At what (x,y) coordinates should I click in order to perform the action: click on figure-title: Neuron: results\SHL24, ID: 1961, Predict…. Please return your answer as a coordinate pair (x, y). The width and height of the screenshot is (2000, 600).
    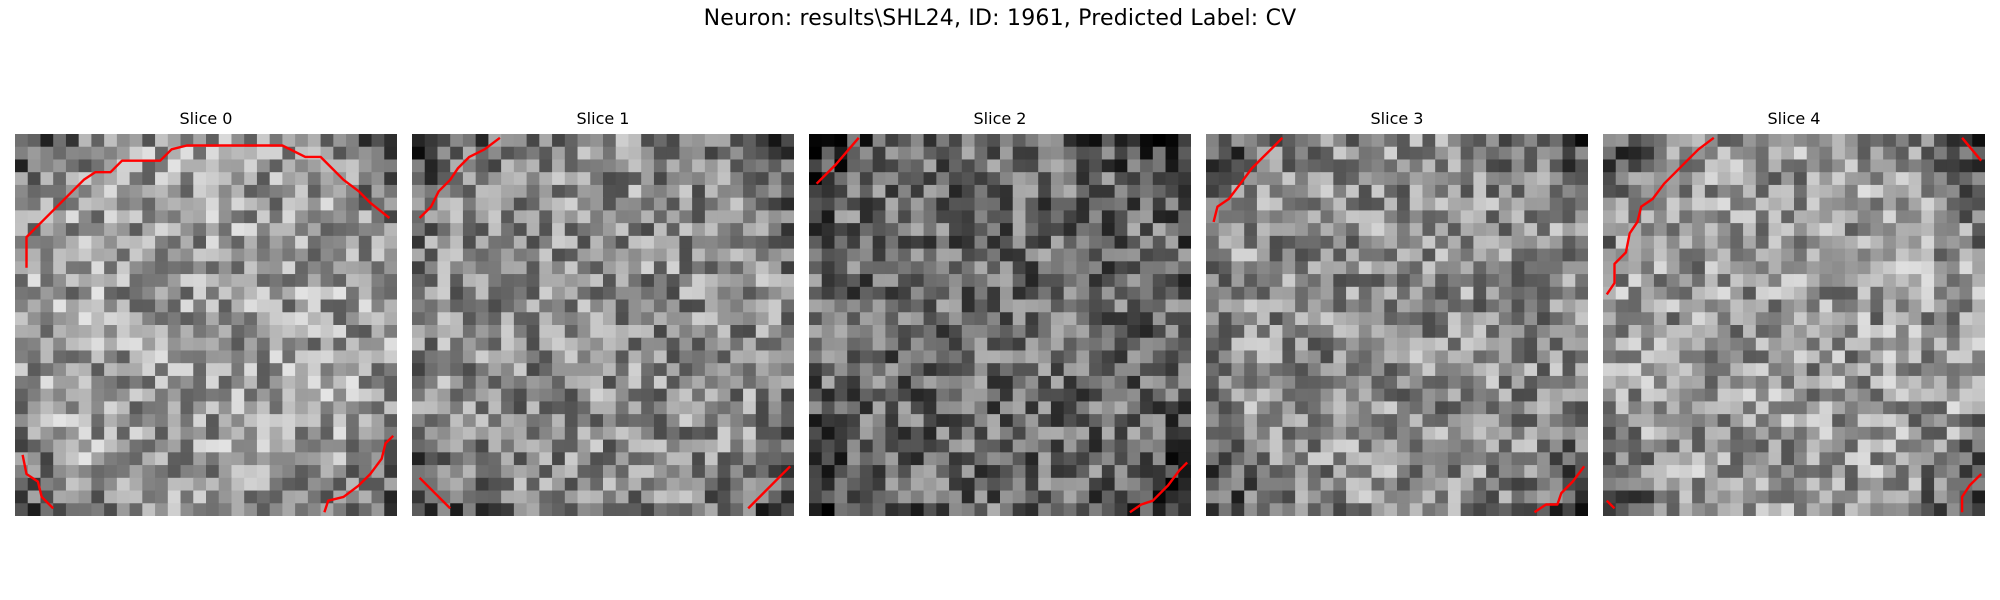
    Looking at the image, I should click on (1000, 18).